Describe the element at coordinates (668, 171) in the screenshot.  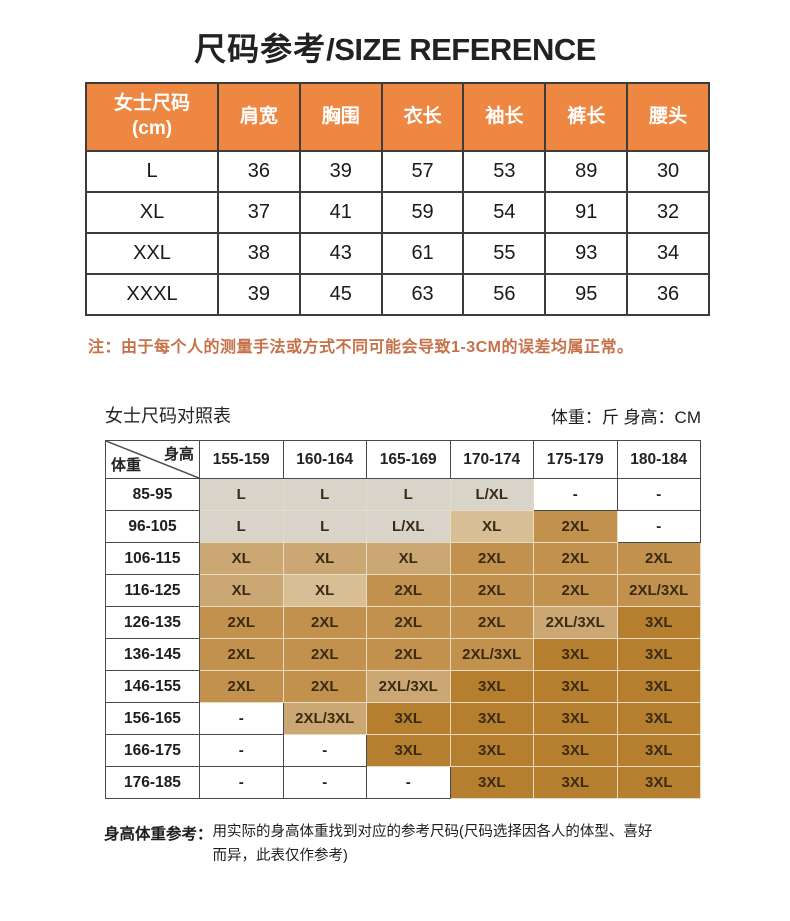
I see `measurement-cell: 30` at that location.